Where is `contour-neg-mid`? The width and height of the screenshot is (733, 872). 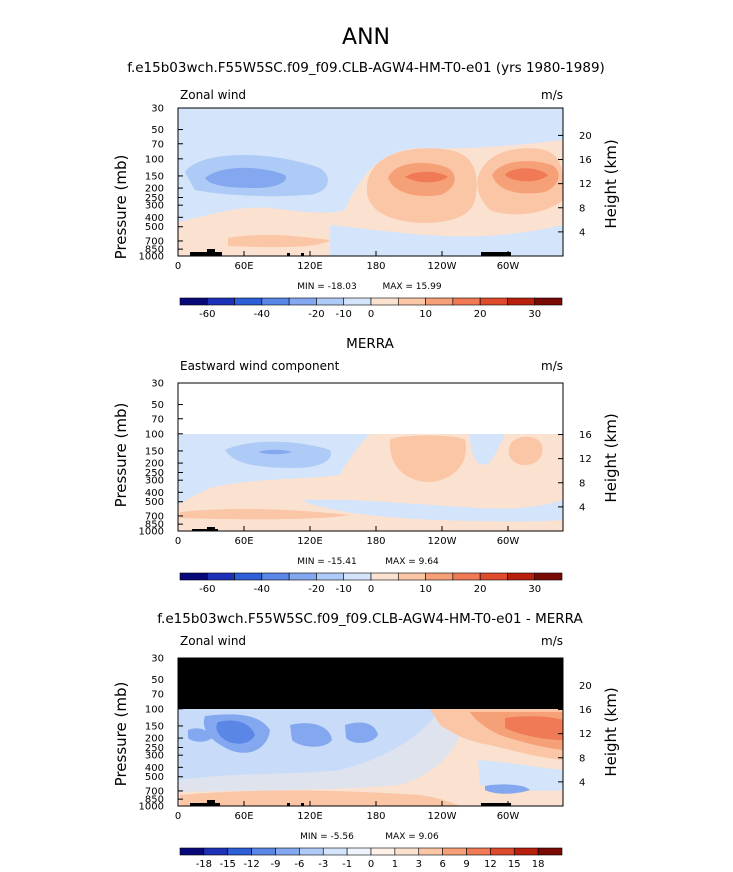
contour-neg-mid is located at coordinates (278, 454).